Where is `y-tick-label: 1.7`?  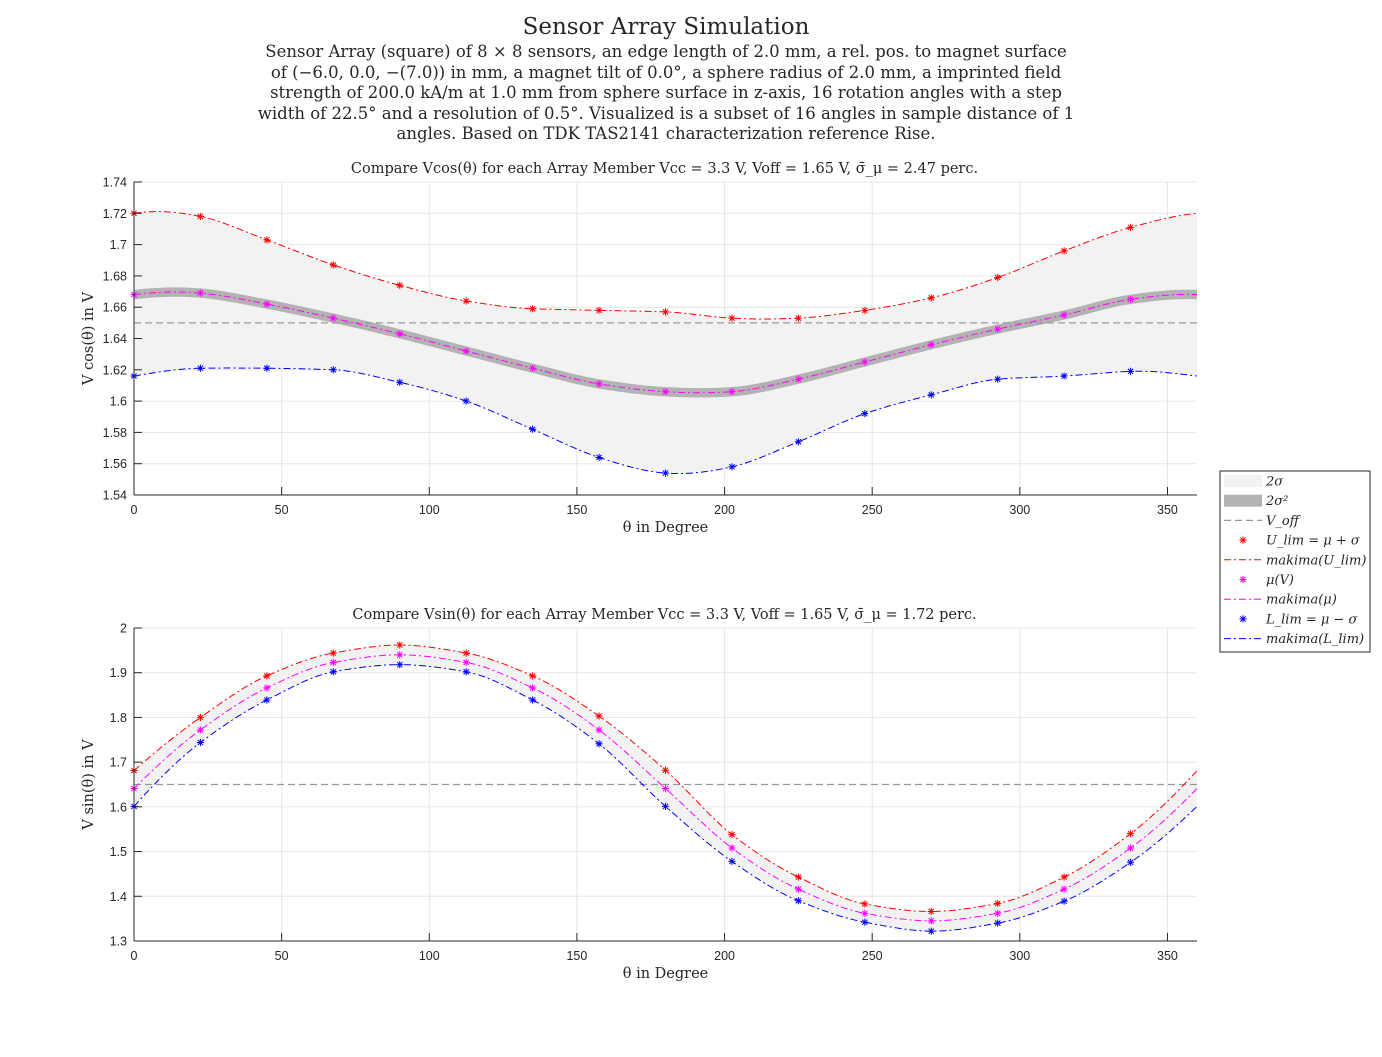 y-tick-label: 1.7 is located at coordinates (118, 763).